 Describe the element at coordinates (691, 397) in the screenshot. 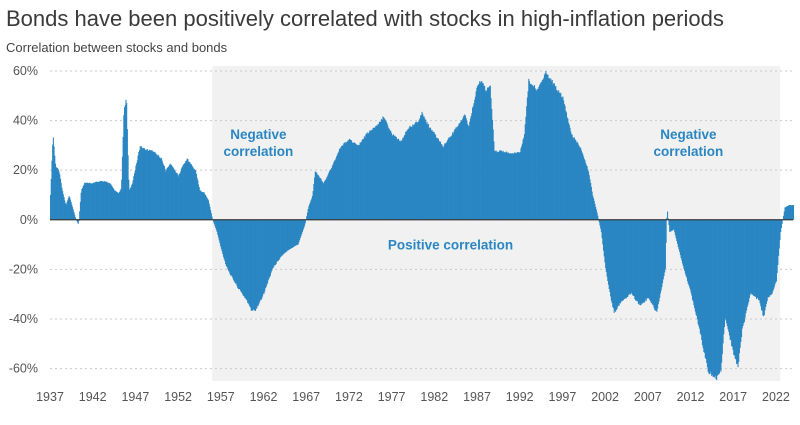

I see `x-tick-label: 2012` at that location.